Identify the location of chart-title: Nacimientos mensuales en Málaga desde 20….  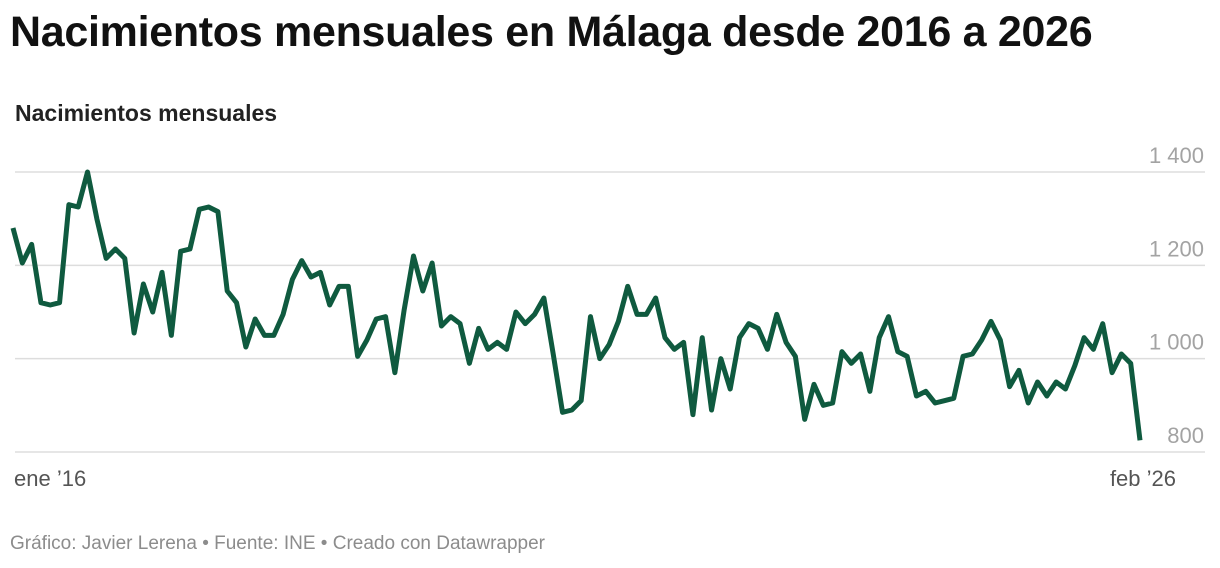
(551, 32).